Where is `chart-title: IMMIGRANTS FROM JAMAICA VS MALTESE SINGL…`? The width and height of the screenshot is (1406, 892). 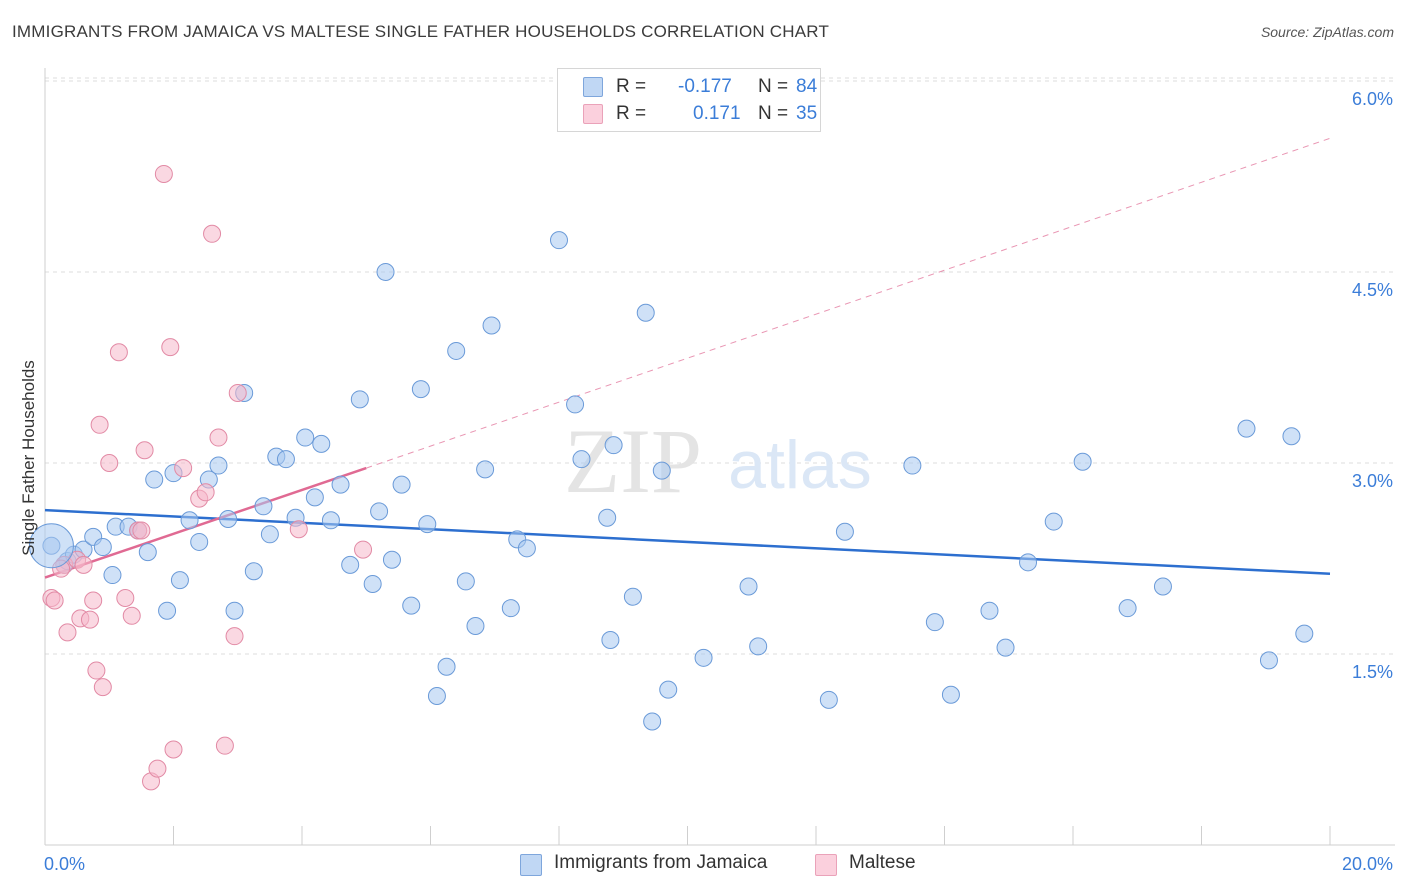 chart-title: IMMIGRANTS FROM JAMAICA VS MALTESE SINGL… is located at coordinates (421, 31).